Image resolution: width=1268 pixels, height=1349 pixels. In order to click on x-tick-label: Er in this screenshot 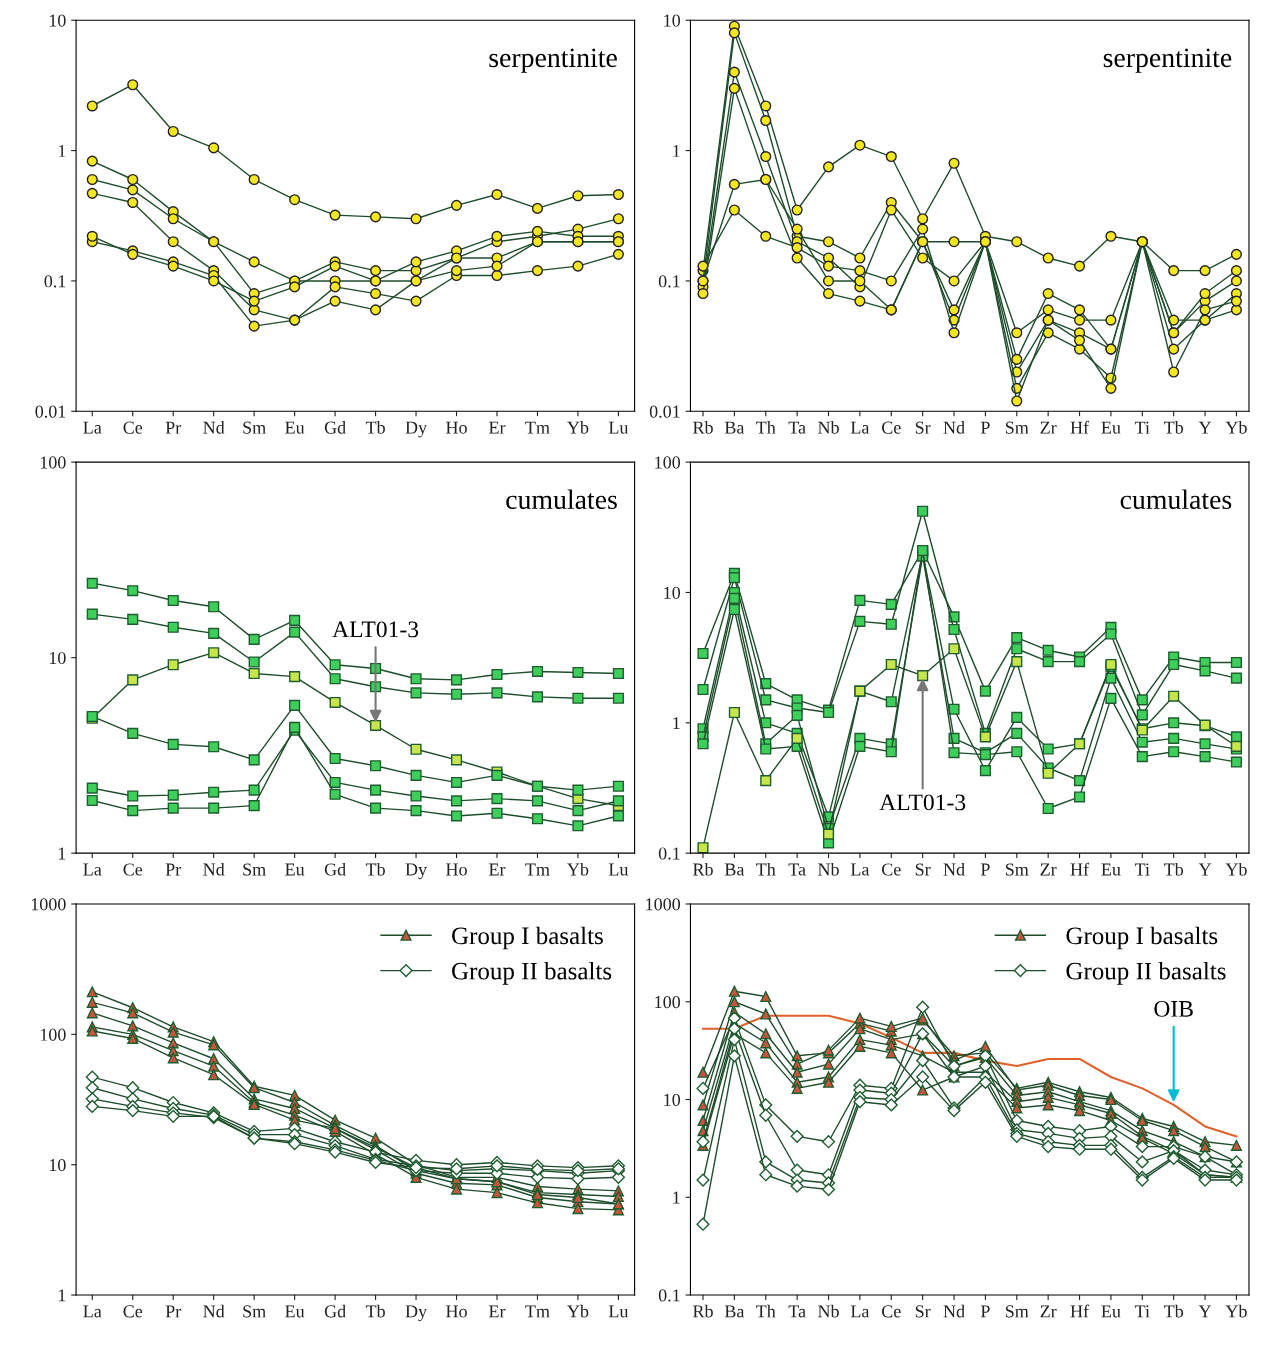, I will do `click(497, 427)`.